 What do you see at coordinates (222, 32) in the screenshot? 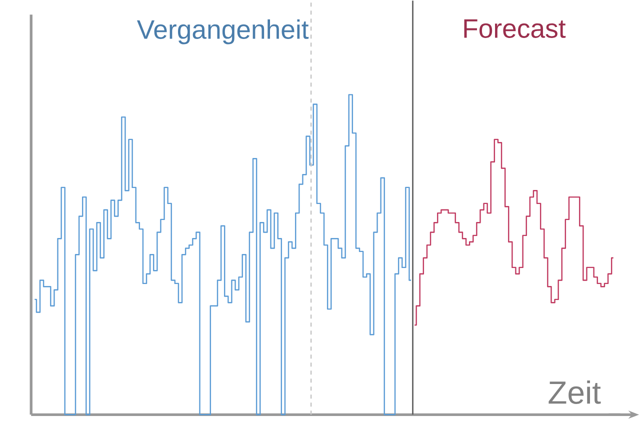
I see `text: Vergangenheit` at bounding box center [222, 32].